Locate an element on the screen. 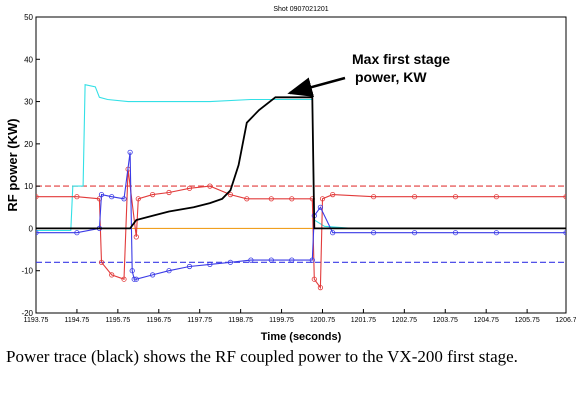 This screenshot has width=576, height=404. y-tick-label-3: 10 is located at coordinates (28, 186).